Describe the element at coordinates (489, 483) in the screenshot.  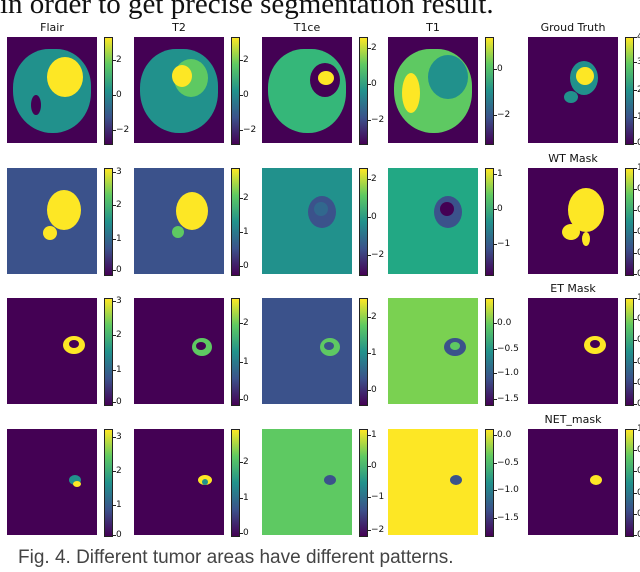
I see `colorbar-r3c3` at that location.